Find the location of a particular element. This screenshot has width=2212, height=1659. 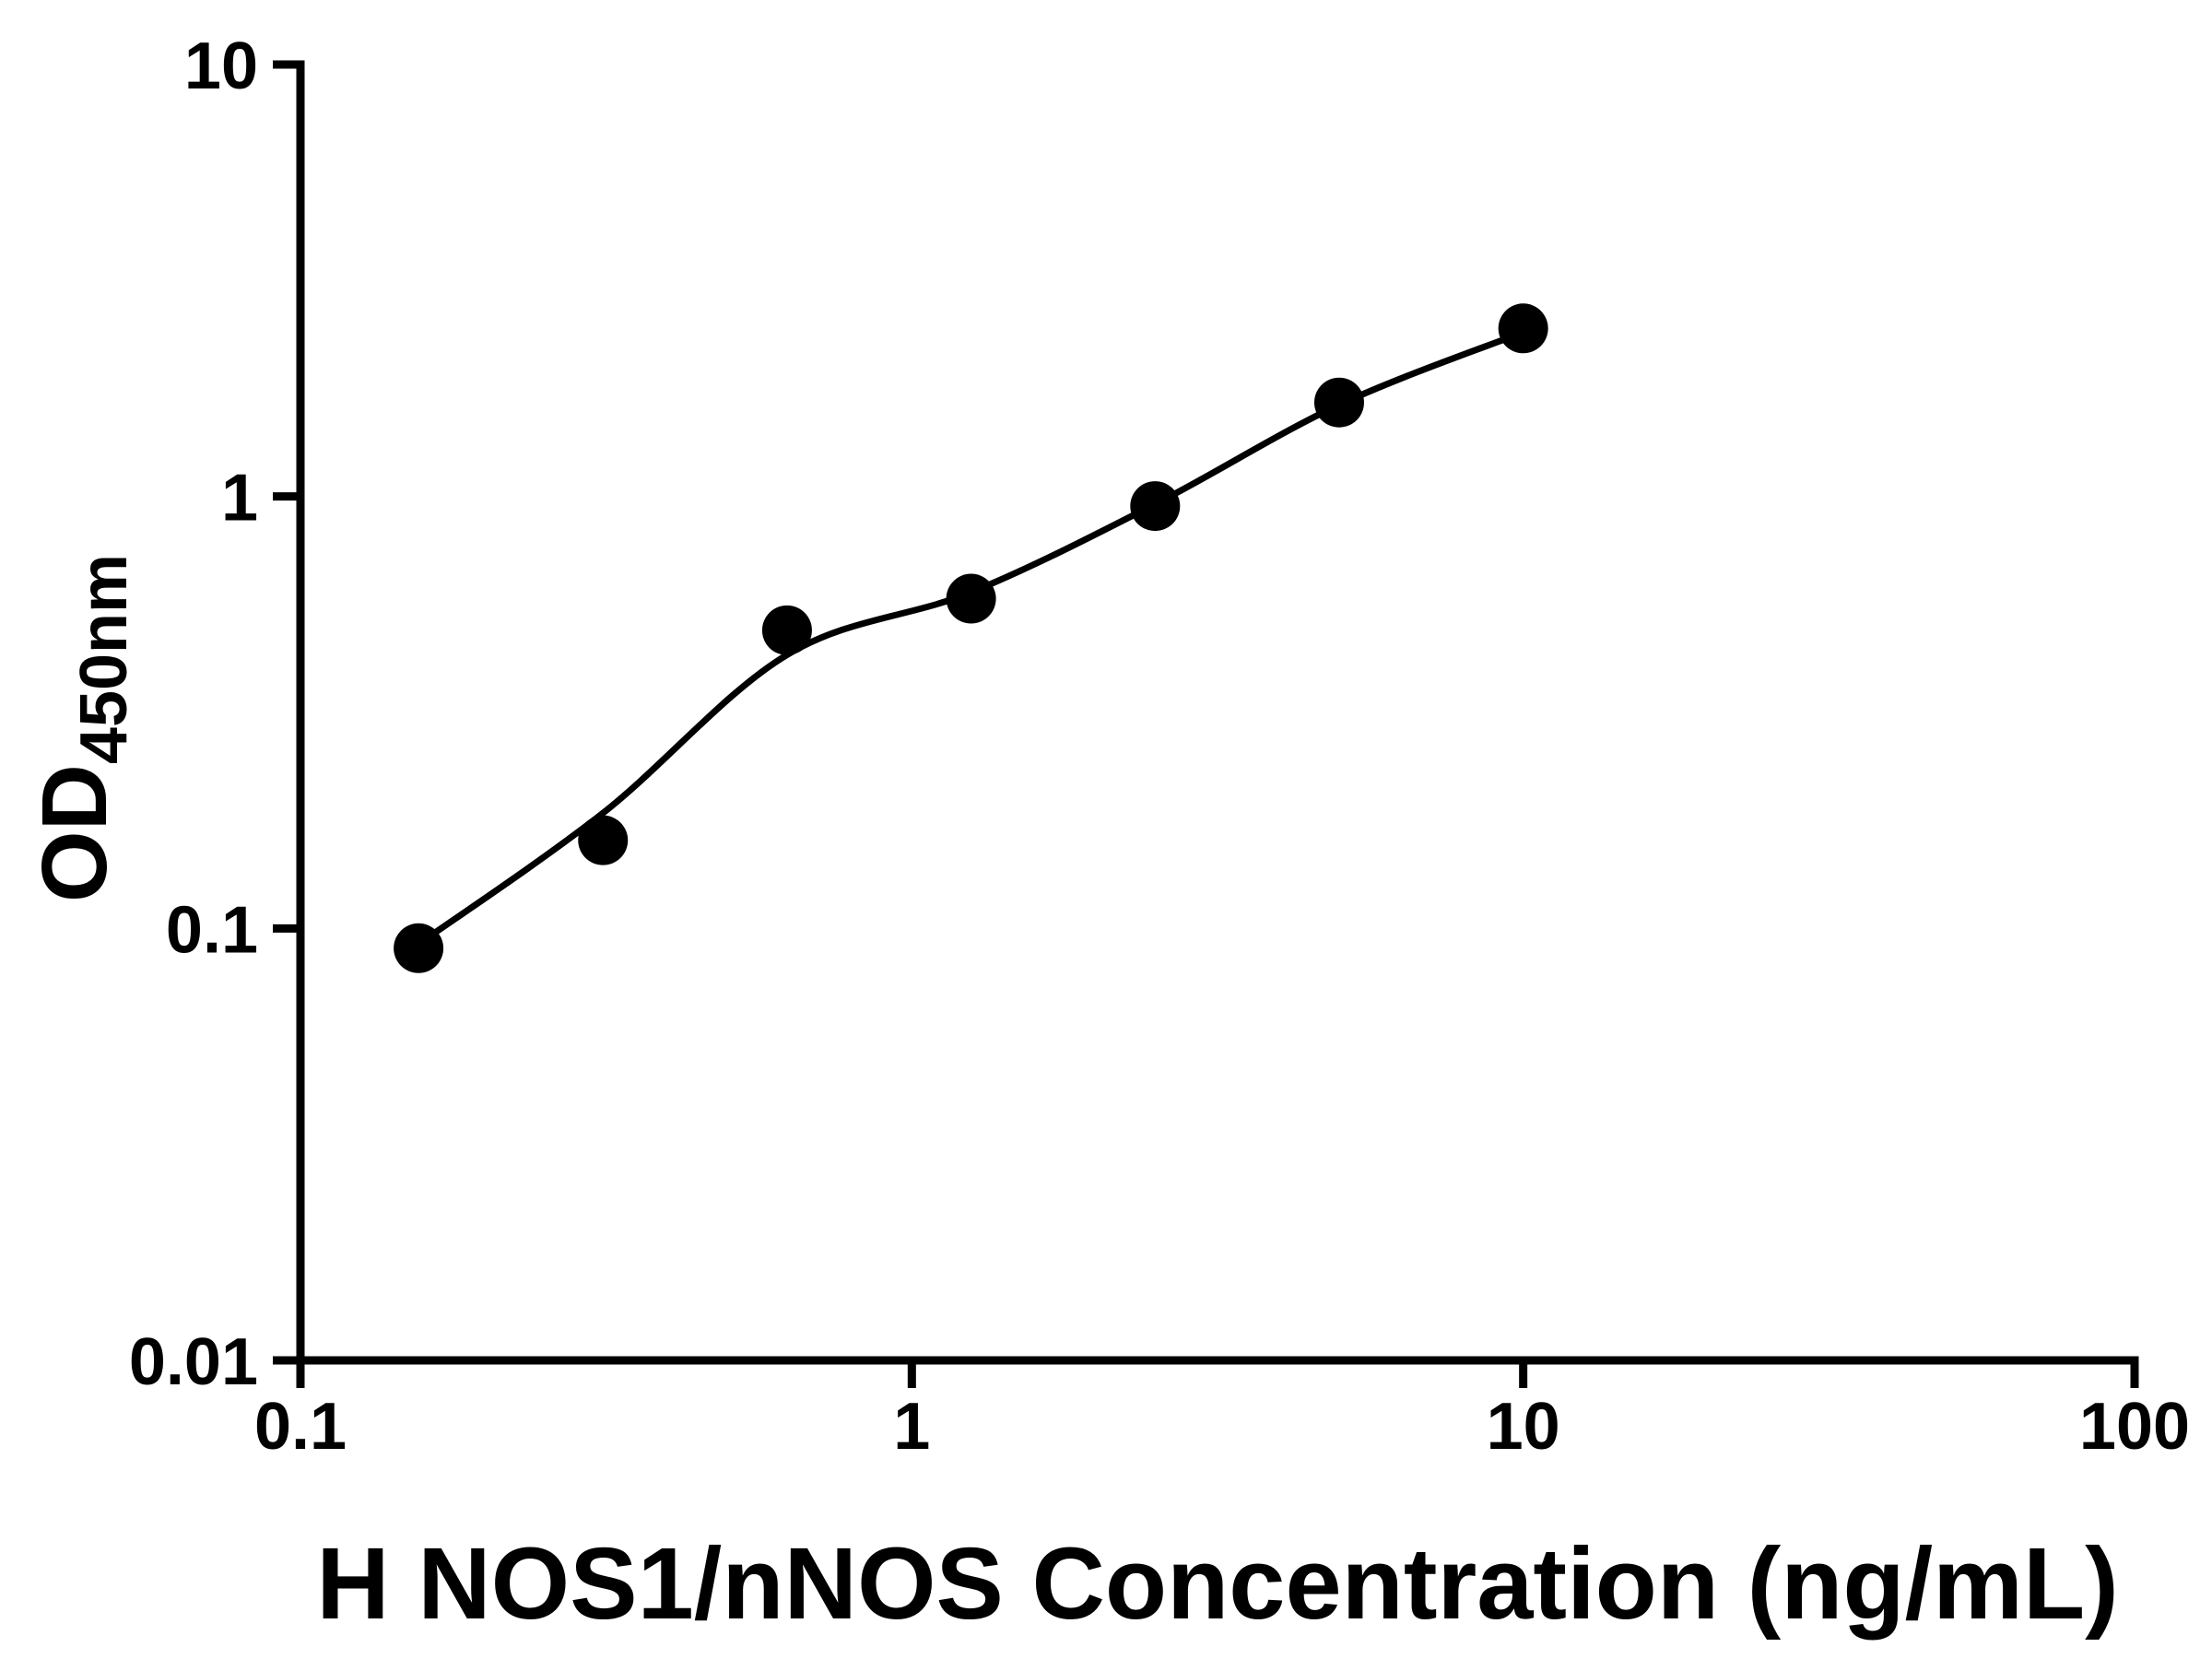

y-axis-title-subscript: 450nm is located at coordinates (104, 659).